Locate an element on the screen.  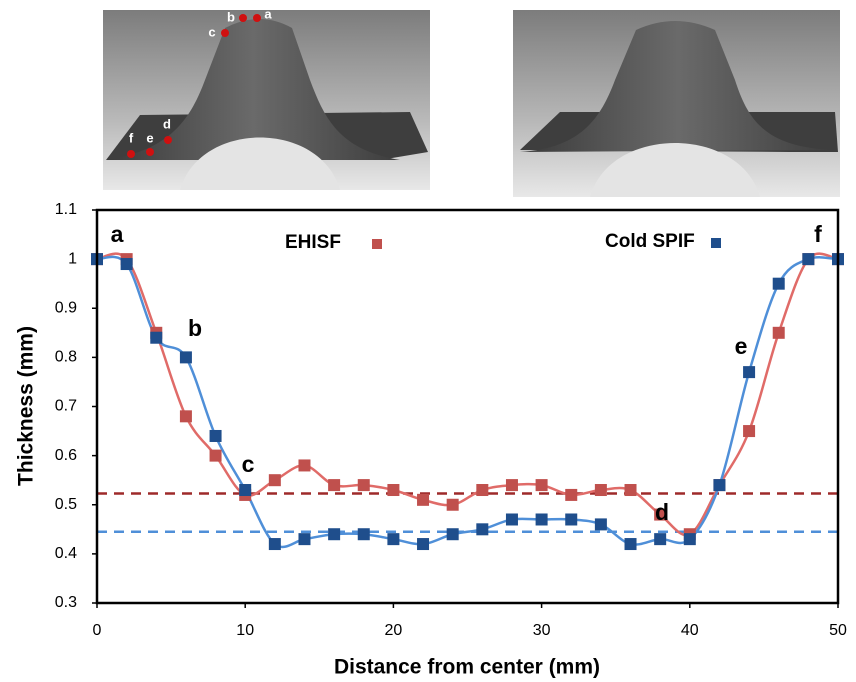
annotation: b is located at coordinates (195, 328).